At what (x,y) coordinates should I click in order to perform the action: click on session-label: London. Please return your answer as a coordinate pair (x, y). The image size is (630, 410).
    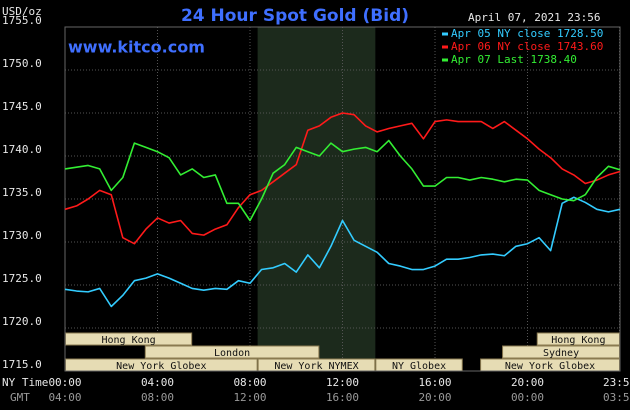
    Looking at the image, I should click on (232, 353).